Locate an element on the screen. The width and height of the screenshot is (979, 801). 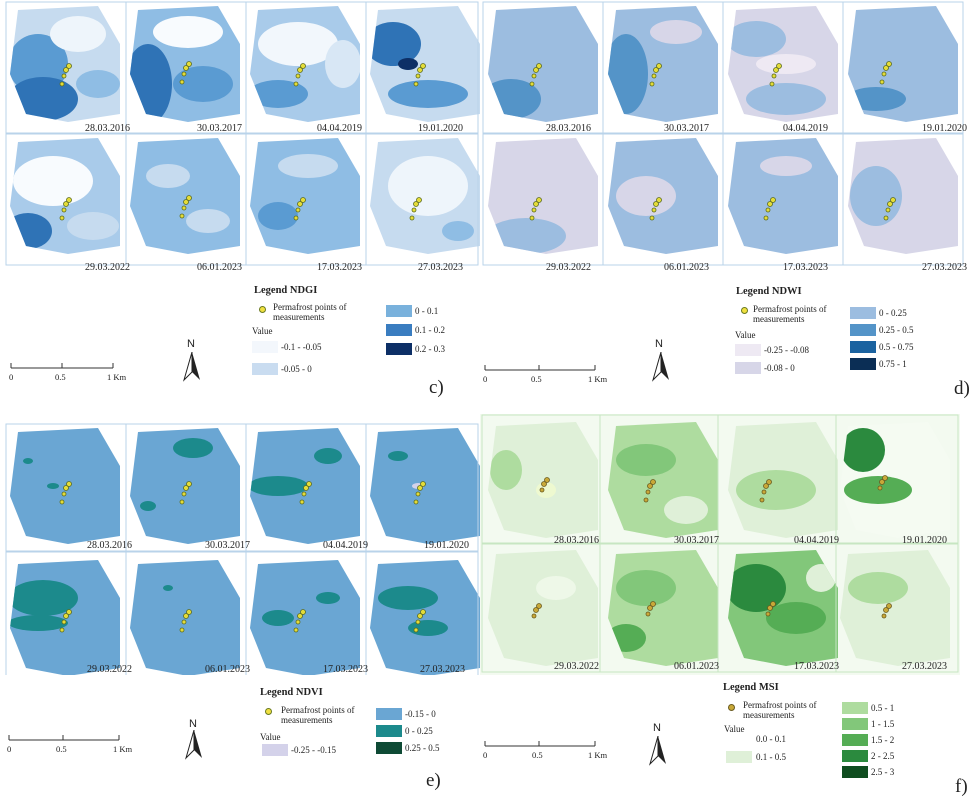
panel-letter: e) is located at coordinates (433, 780).